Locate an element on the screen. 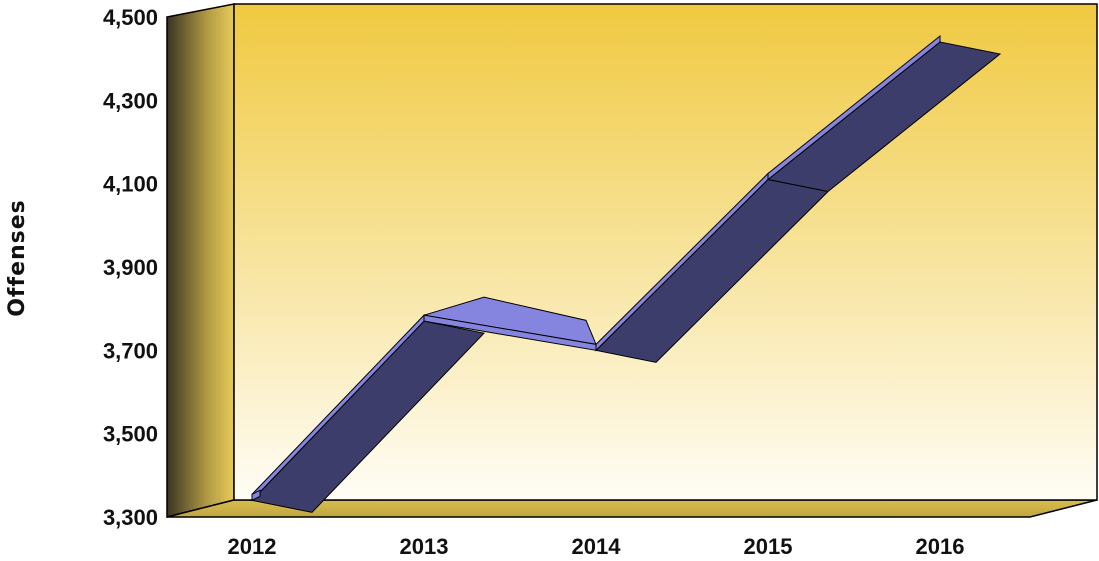  y-axis-ticks: 3,300 3,500 3,700 3,900 4,100 4,300 4,500 is located at coordinates (130, 267).